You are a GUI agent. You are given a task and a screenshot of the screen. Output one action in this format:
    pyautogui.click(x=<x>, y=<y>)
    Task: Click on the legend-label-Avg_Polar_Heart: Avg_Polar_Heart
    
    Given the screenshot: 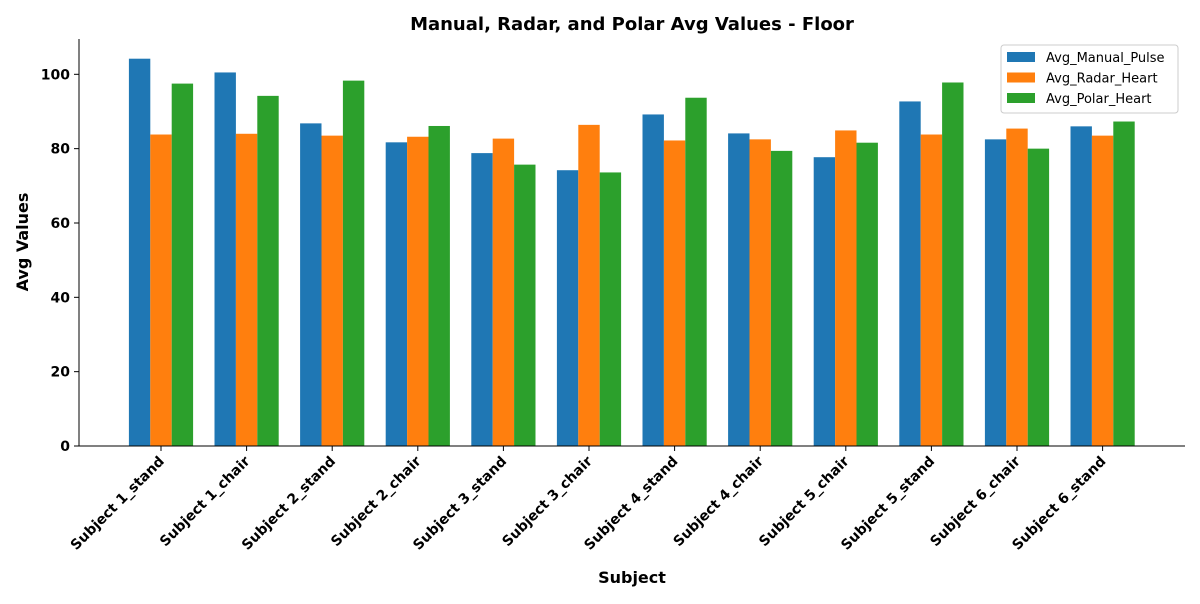 What is the action you would take?
    pyautogui.click(x=1099, y=99)
    